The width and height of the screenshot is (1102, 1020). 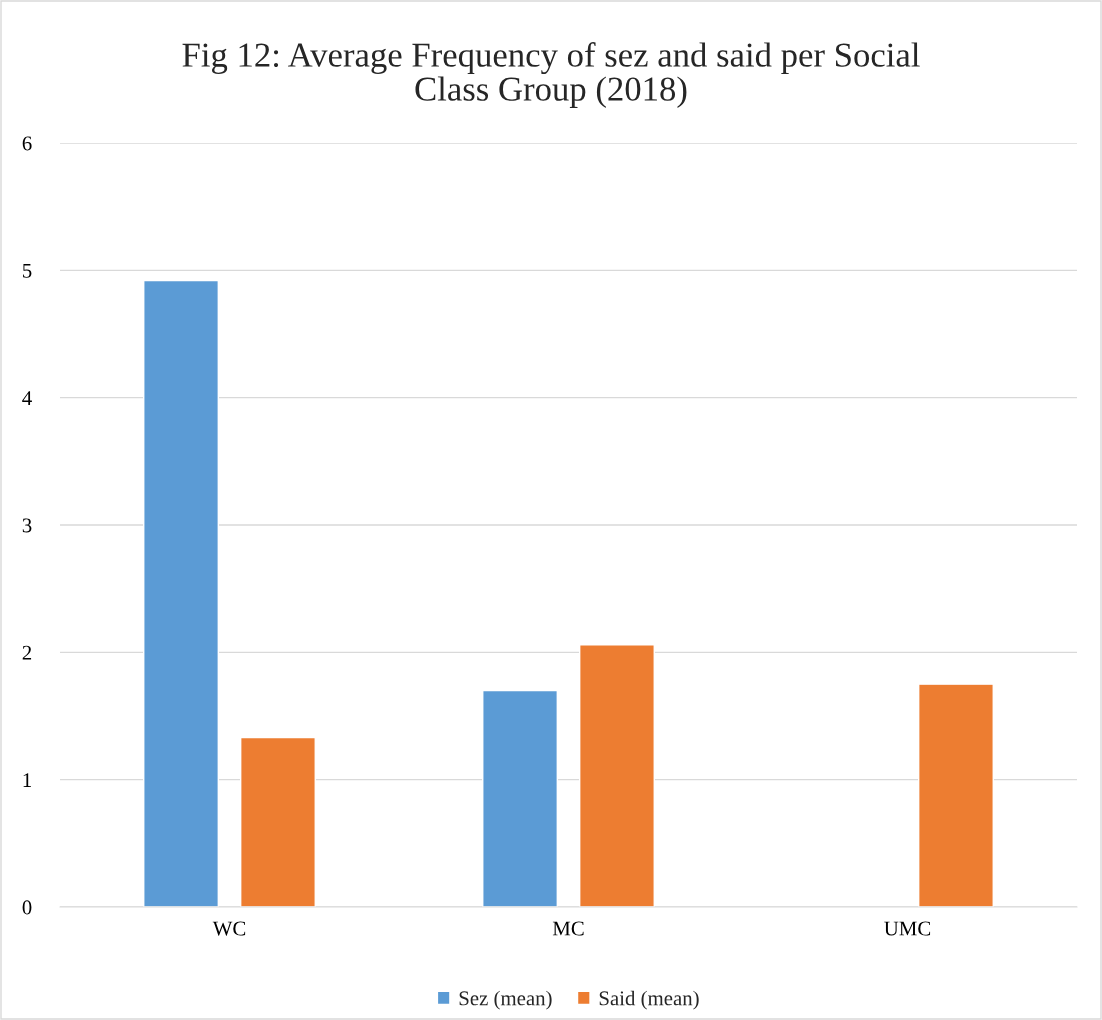 What do you see at coordinates (551, 75) in the screenshot?
I see `chart-title: Fig 12: Average Frequency of sez and said per Social Class Group (2018)` at bounding box center [551, 75].